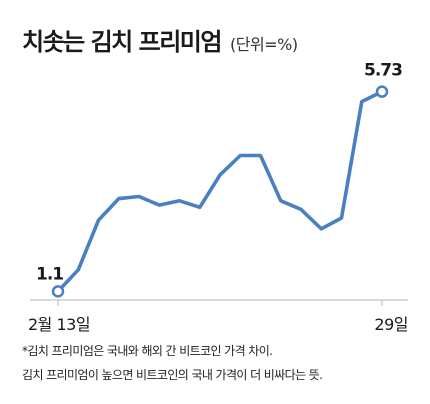  I want to click on x-label-end: 29일, so click(391, 324).